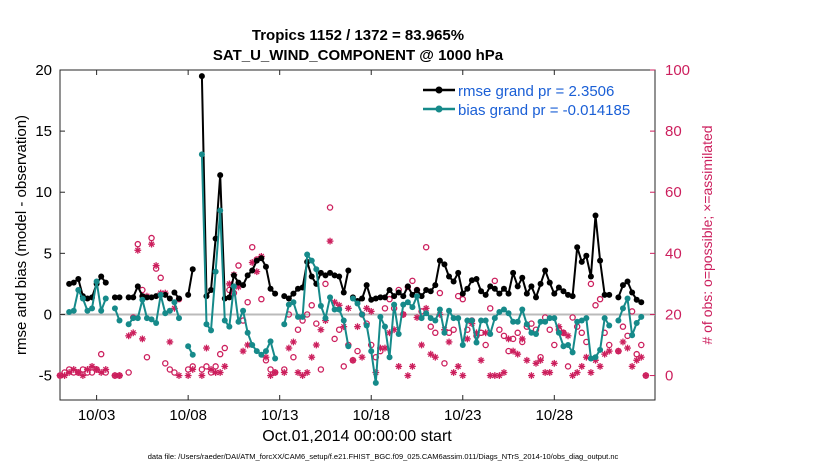  I want to click on y-tick-label-right: 80, so click(673, 131).